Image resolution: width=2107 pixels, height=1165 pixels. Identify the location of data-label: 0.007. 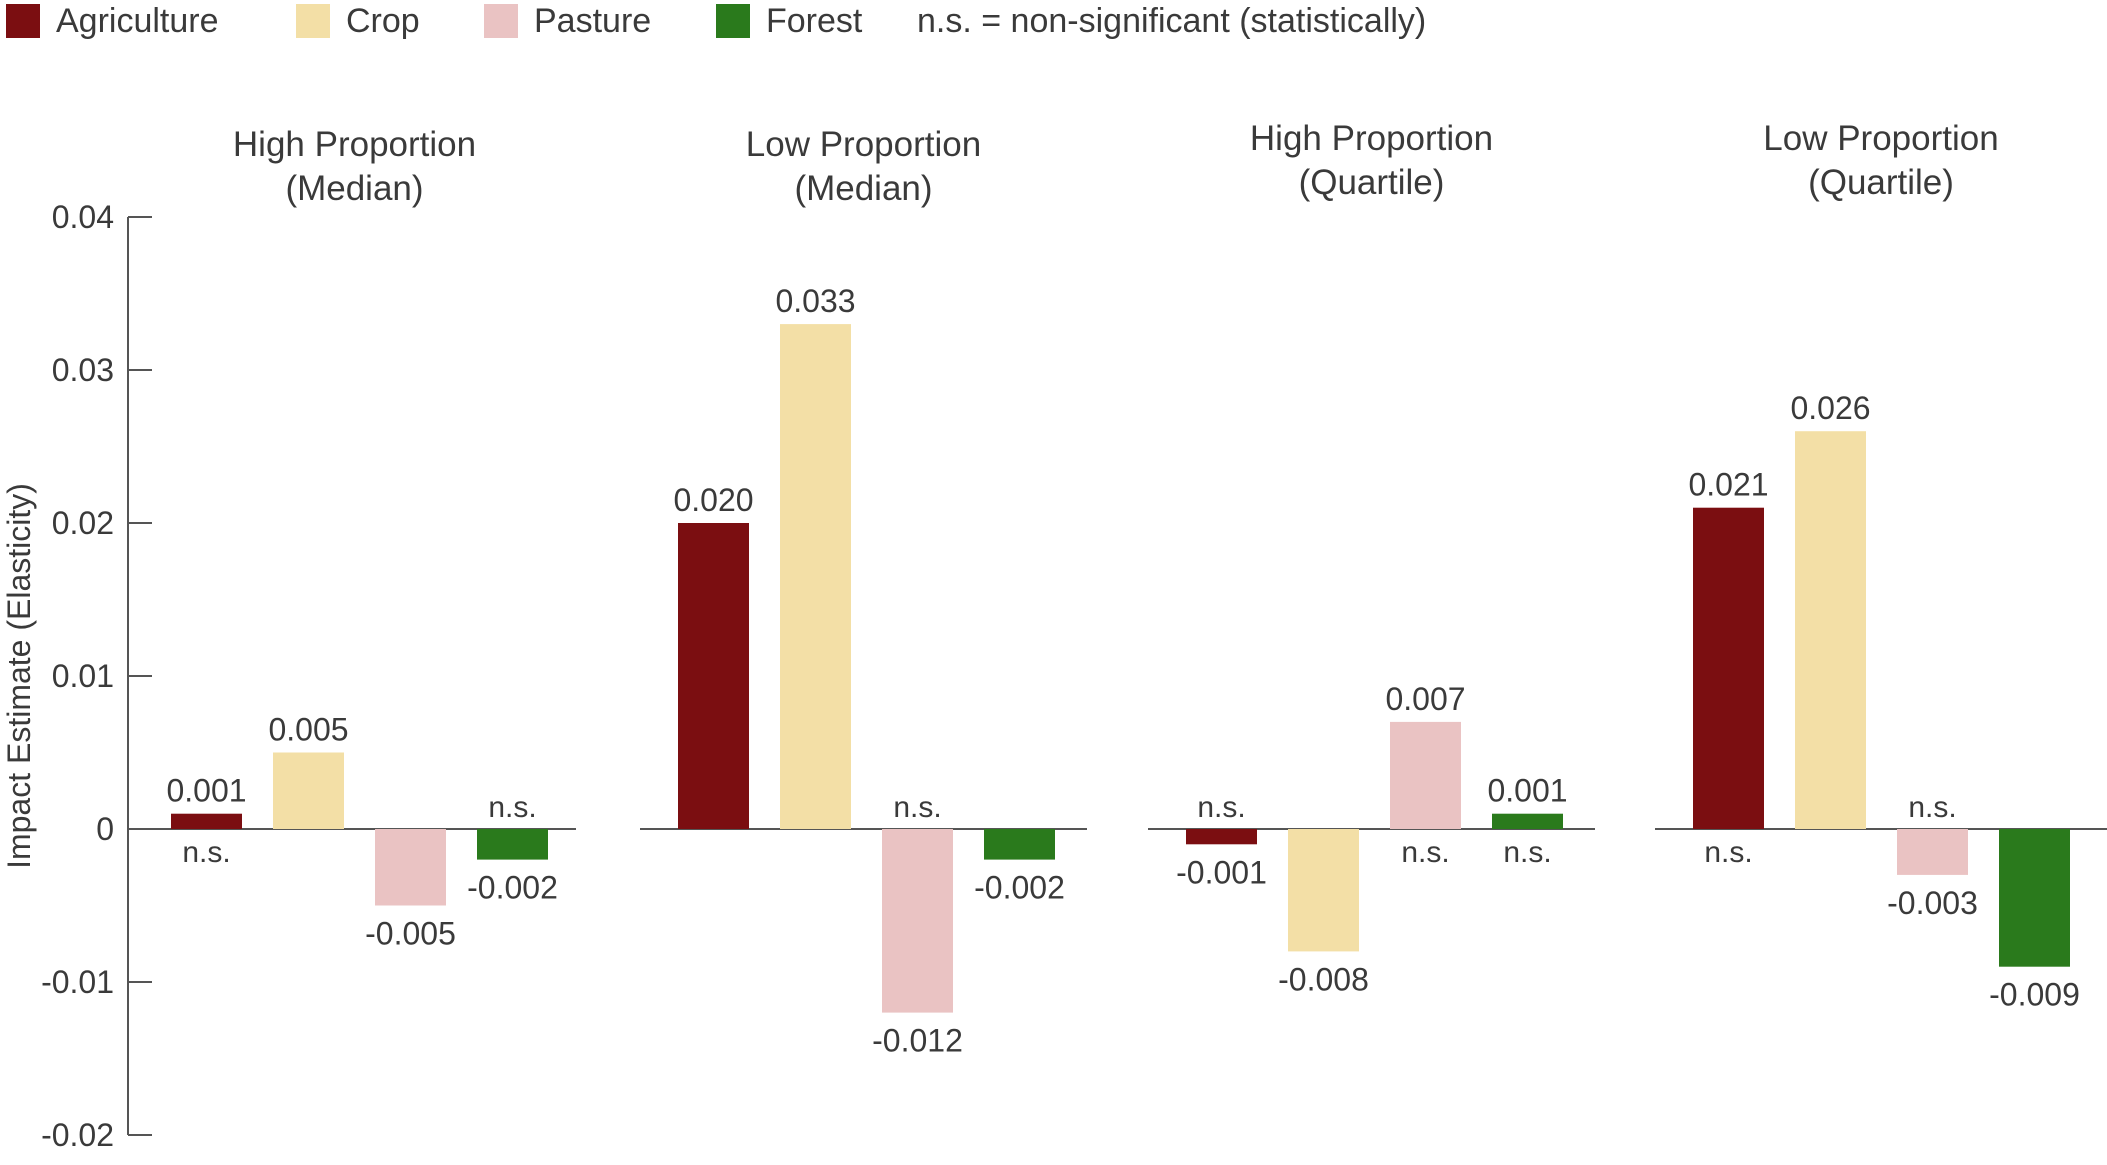
(1425, 699).